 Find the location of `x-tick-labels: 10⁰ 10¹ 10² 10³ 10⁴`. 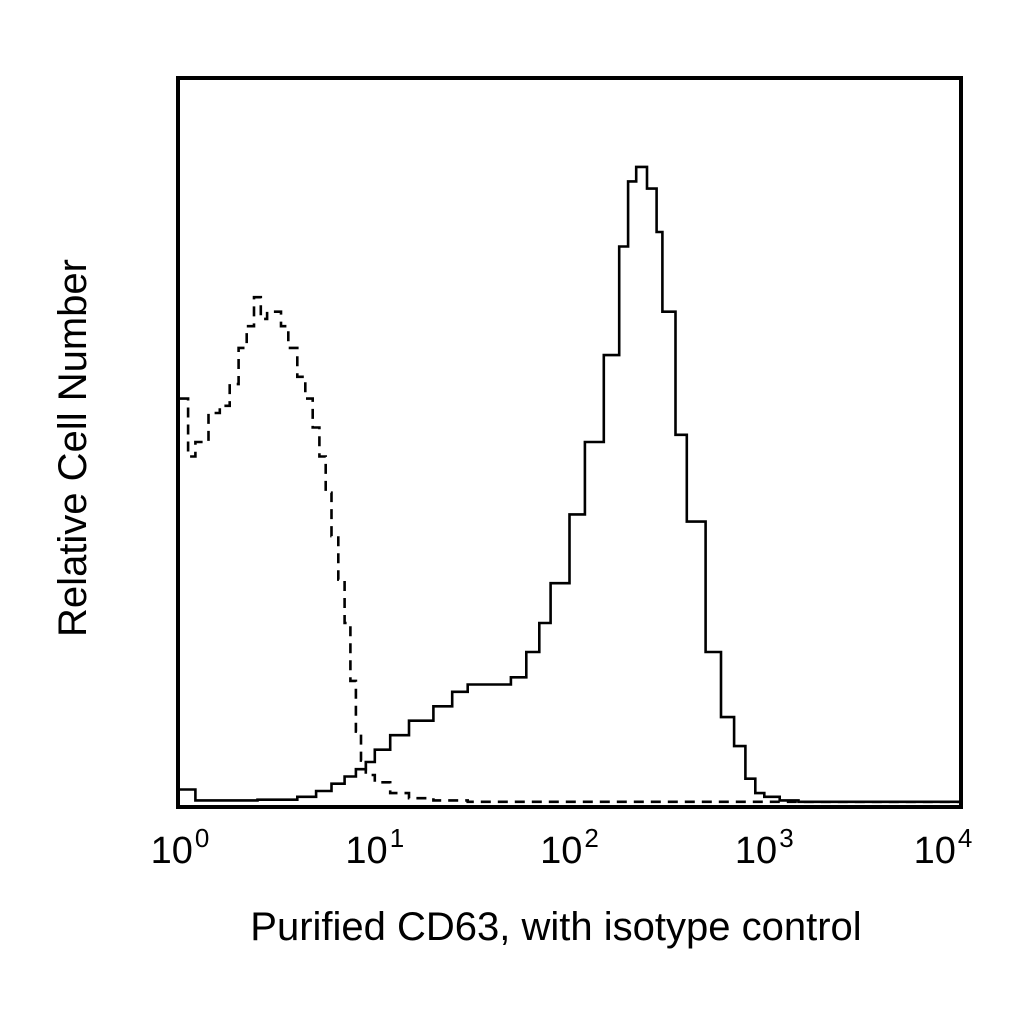

x-tick-labels: 10⁰ 10¹ 10² 10³ 10⁴ is located at coordinates (562, 847).